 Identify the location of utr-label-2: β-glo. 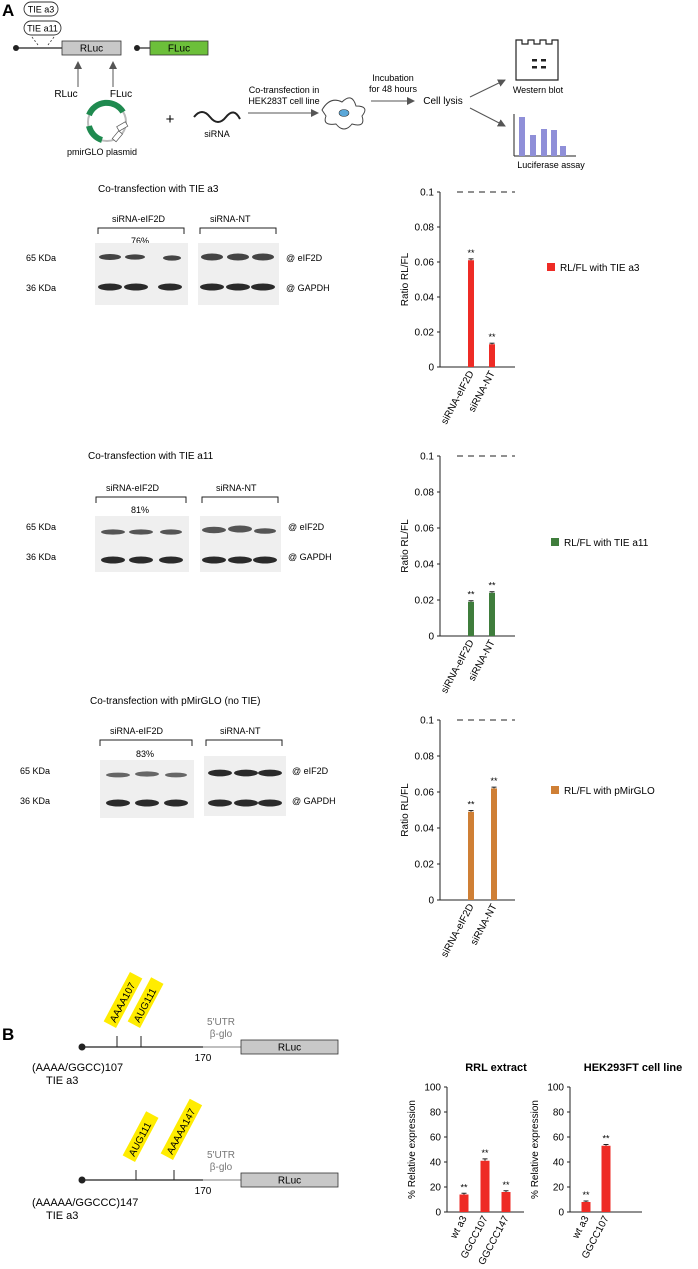
(221, 1167).